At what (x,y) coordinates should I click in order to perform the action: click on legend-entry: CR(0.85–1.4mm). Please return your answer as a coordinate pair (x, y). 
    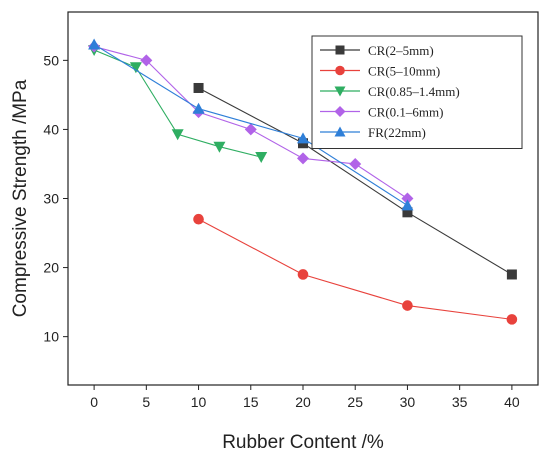
    Looking at the image, I should click on (390, 91).